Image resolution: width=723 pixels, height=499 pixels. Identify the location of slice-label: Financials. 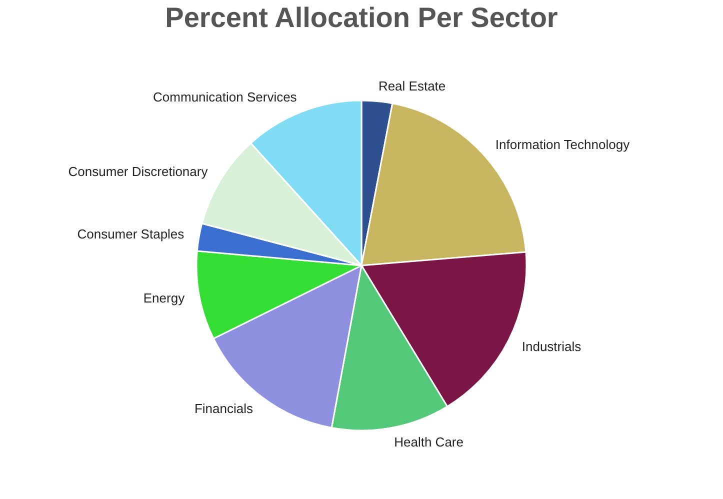
(224, 408).